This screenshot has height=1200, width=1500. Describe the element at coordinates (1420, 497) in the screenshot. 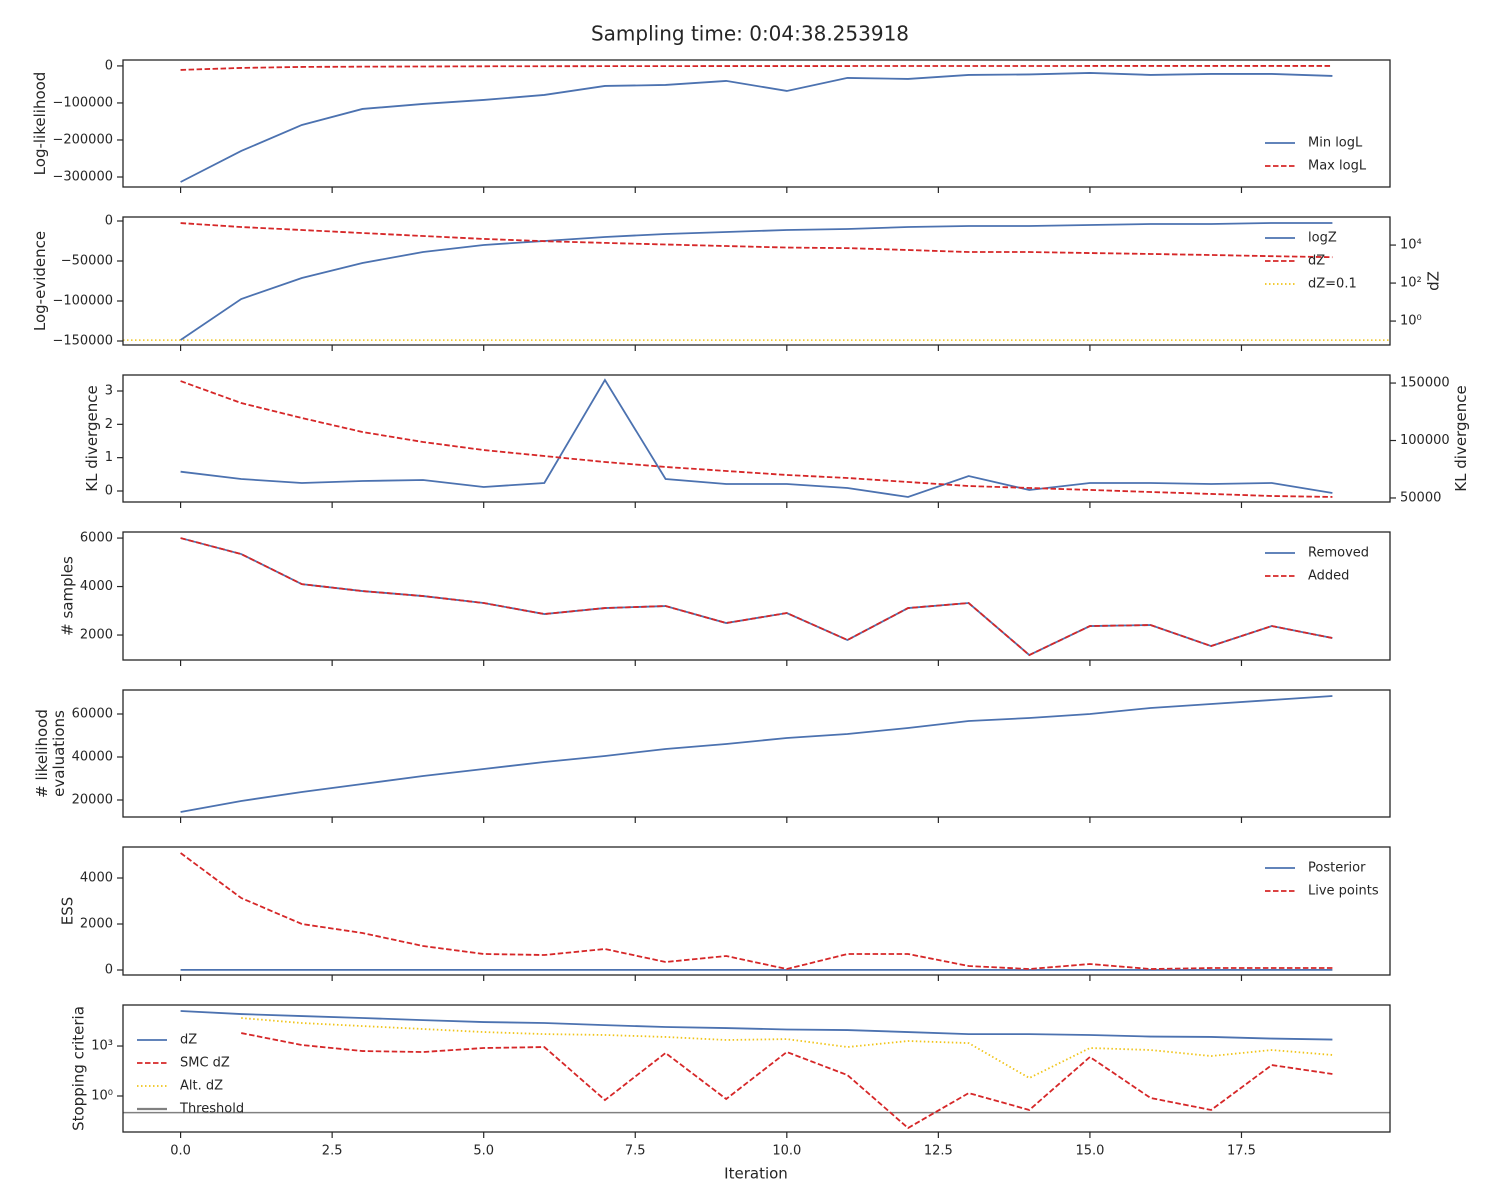

I see `y2-tick-label: 50000` at that location.